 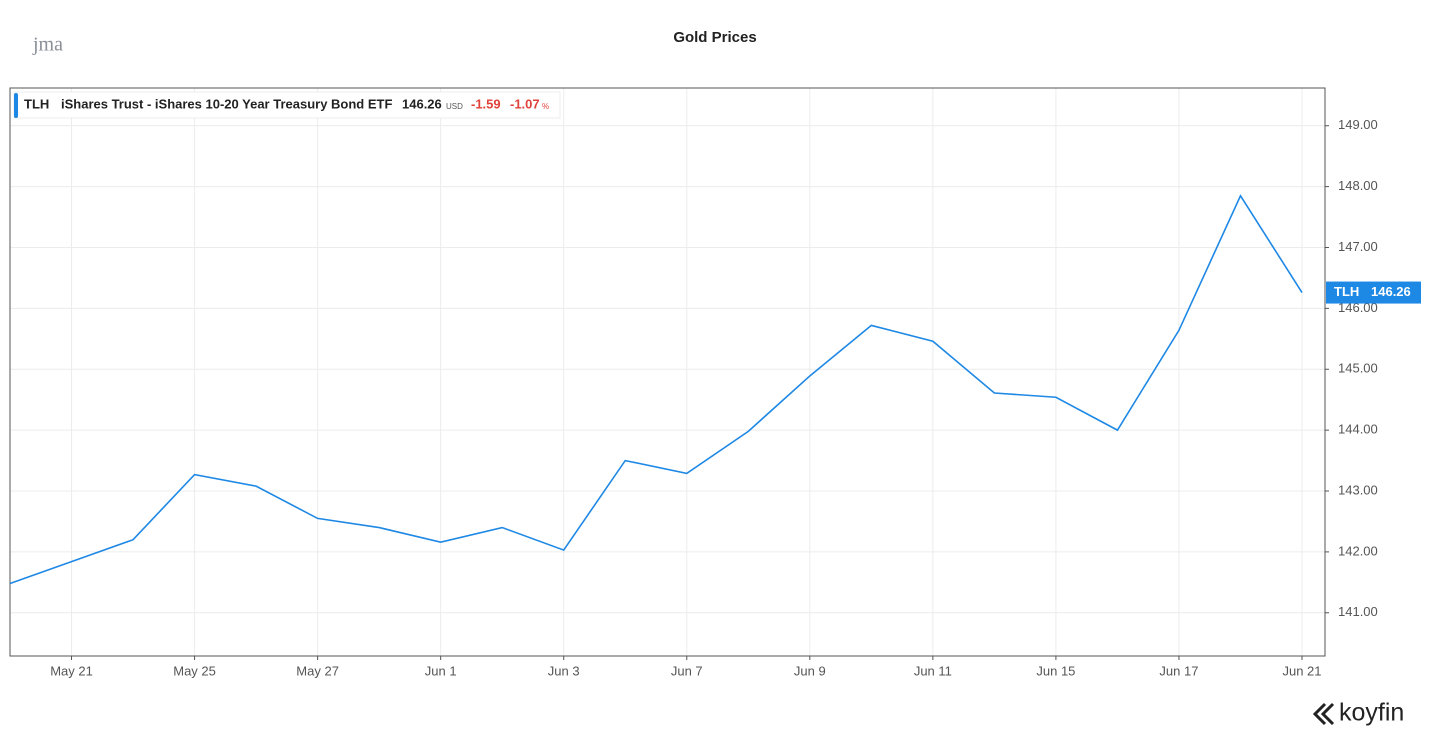 What do you see at coordinates (1358, 550) in the screenshot?
I see `y-tick-label: 142.00` at bounding box center [1358, 550].